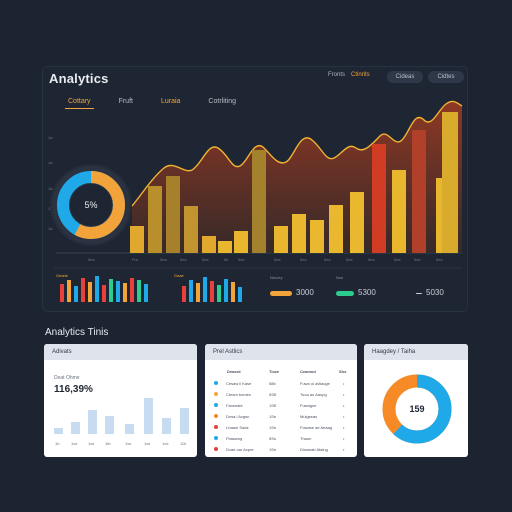 The image size is (512, 512). What do you see at coordinates (238, 394) in the screenshot?
I see `row-name: Cteam bomes` at bounding box center [238, 394].